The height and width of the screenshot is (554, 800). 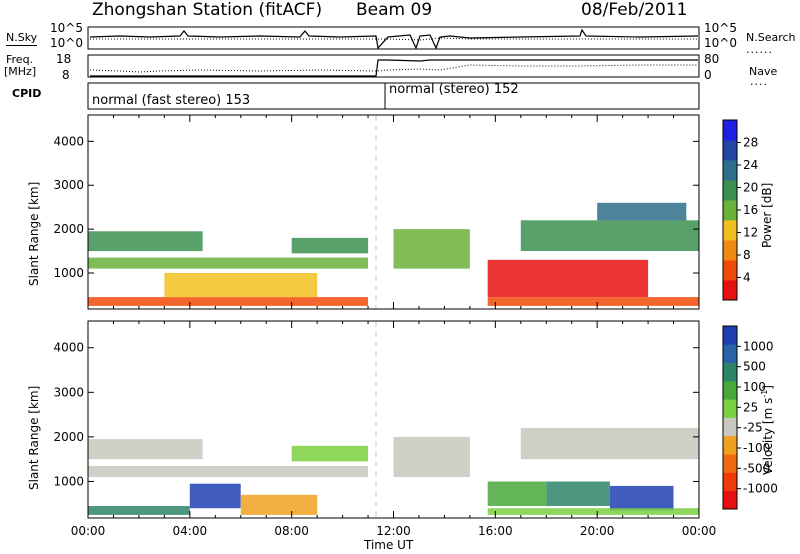 I want to click on velocity-y-tick-label-0: 1000, so click(x=68, y=481).